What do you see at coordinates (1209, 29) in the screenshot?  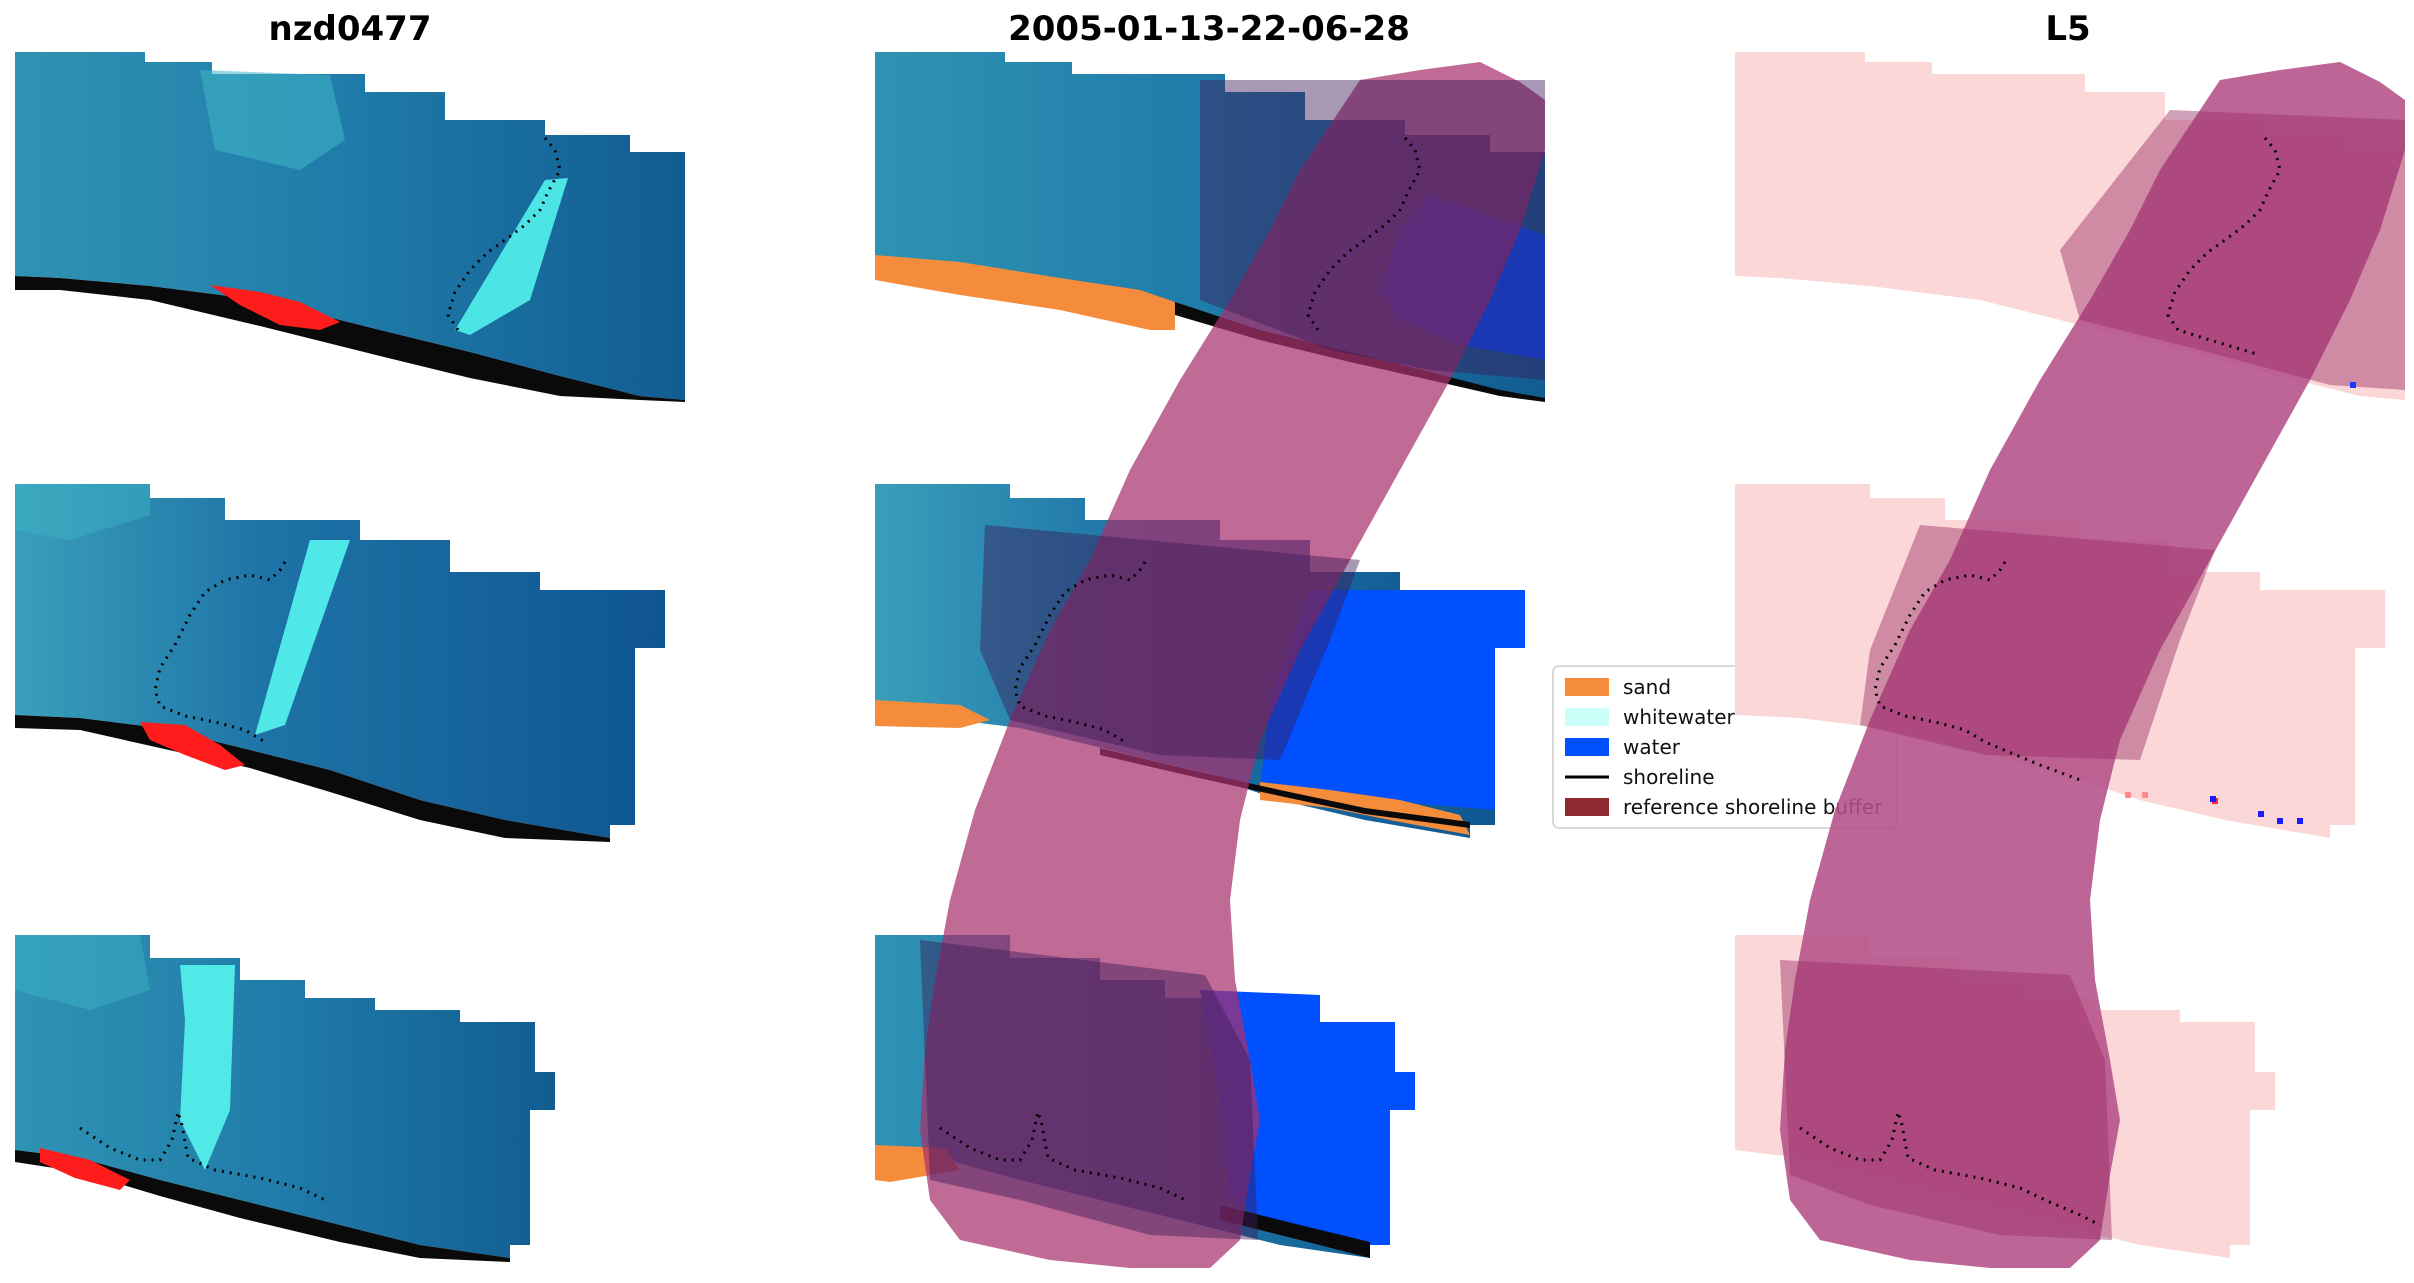 I see `panel-title-classification: 2005-01-13-22-06-28` at bounding box center [1209, 29].